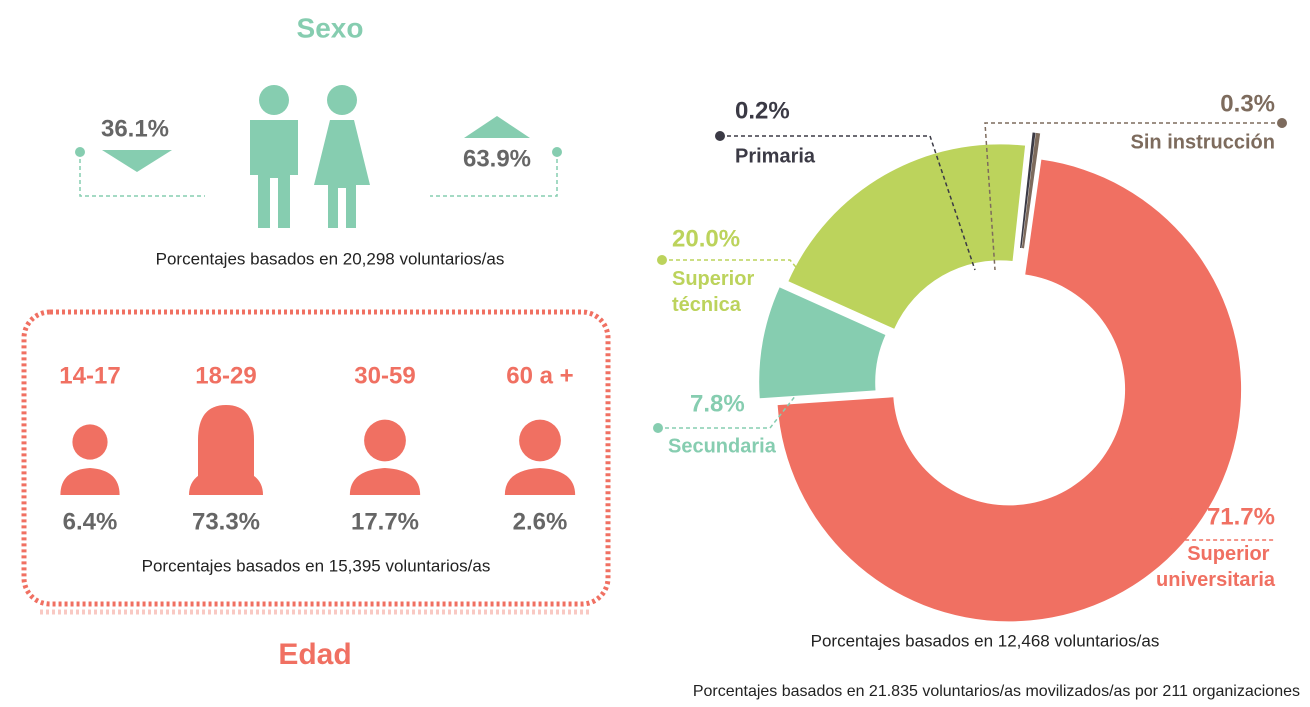  Describe the element at coordinates (274, 156) in the screenshot. I see `man-icon` at that location.